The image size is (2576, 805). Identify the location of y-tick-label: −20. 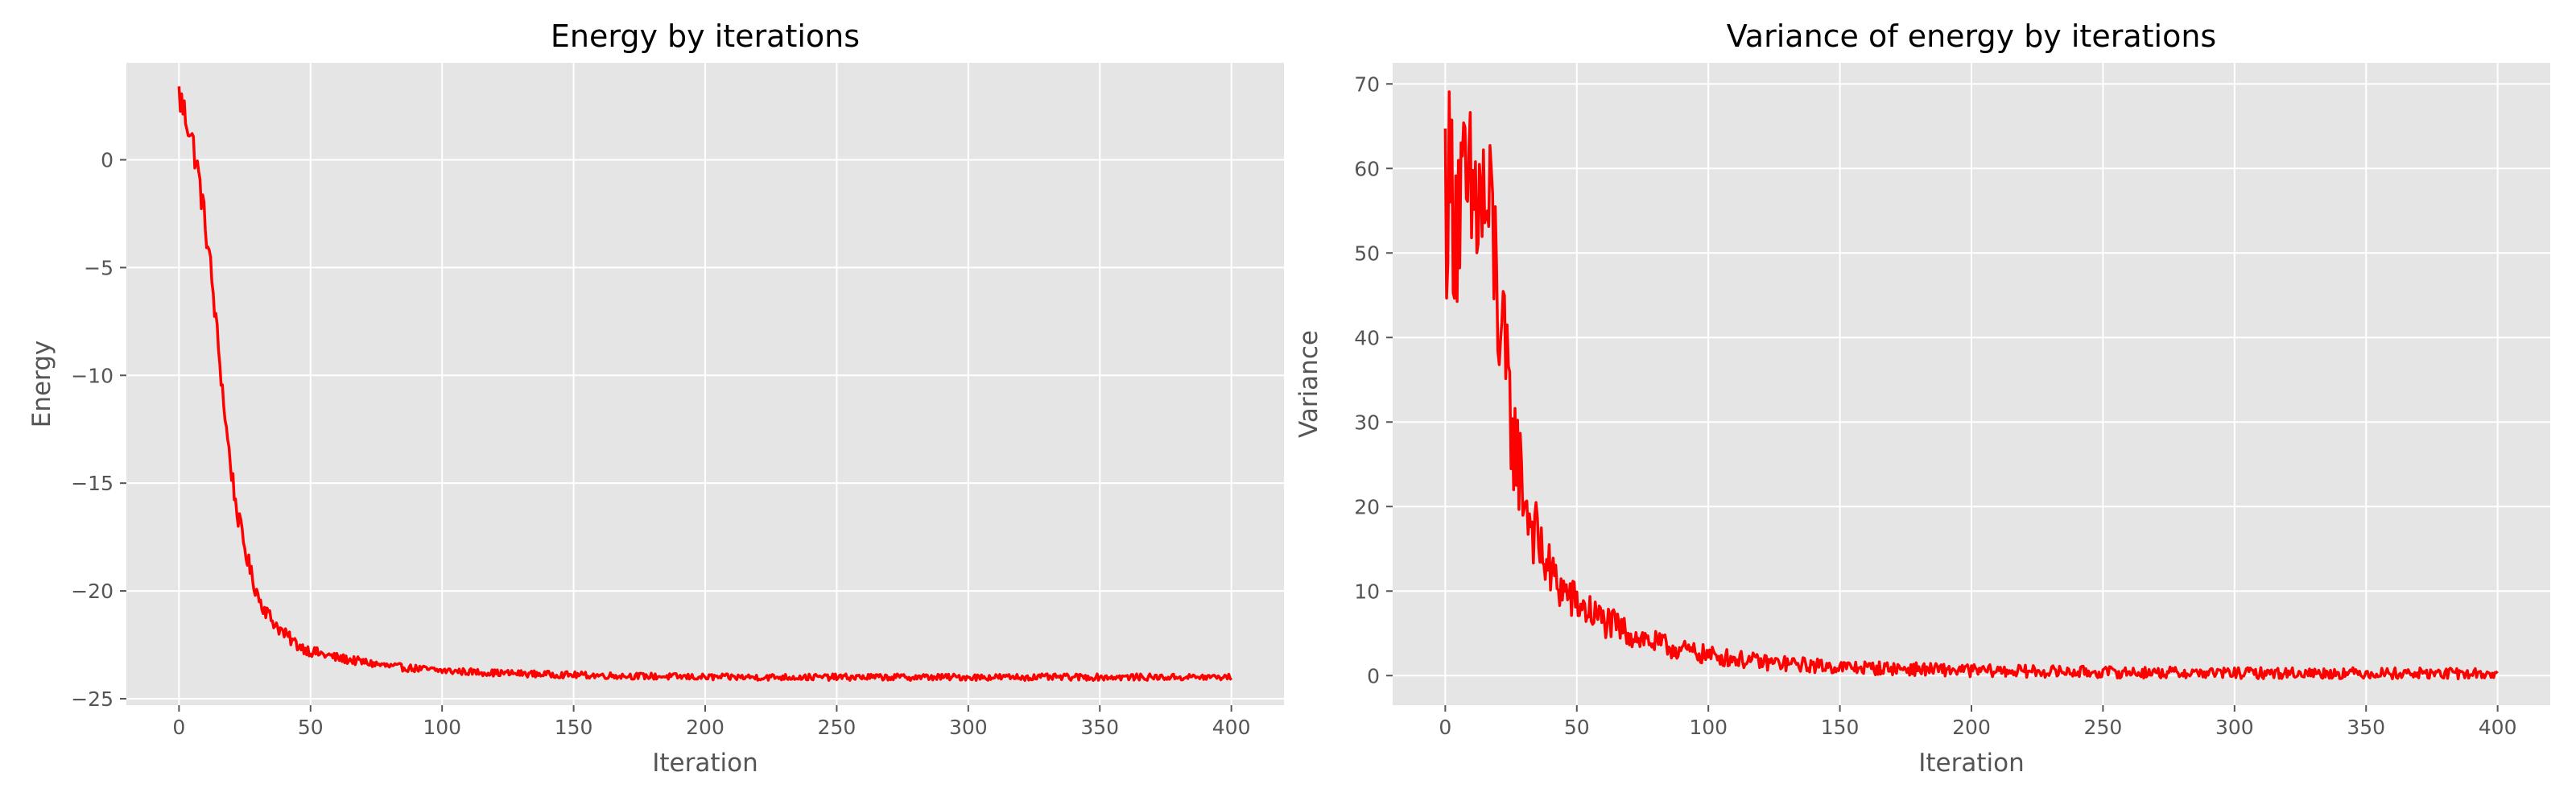
(92, 591).